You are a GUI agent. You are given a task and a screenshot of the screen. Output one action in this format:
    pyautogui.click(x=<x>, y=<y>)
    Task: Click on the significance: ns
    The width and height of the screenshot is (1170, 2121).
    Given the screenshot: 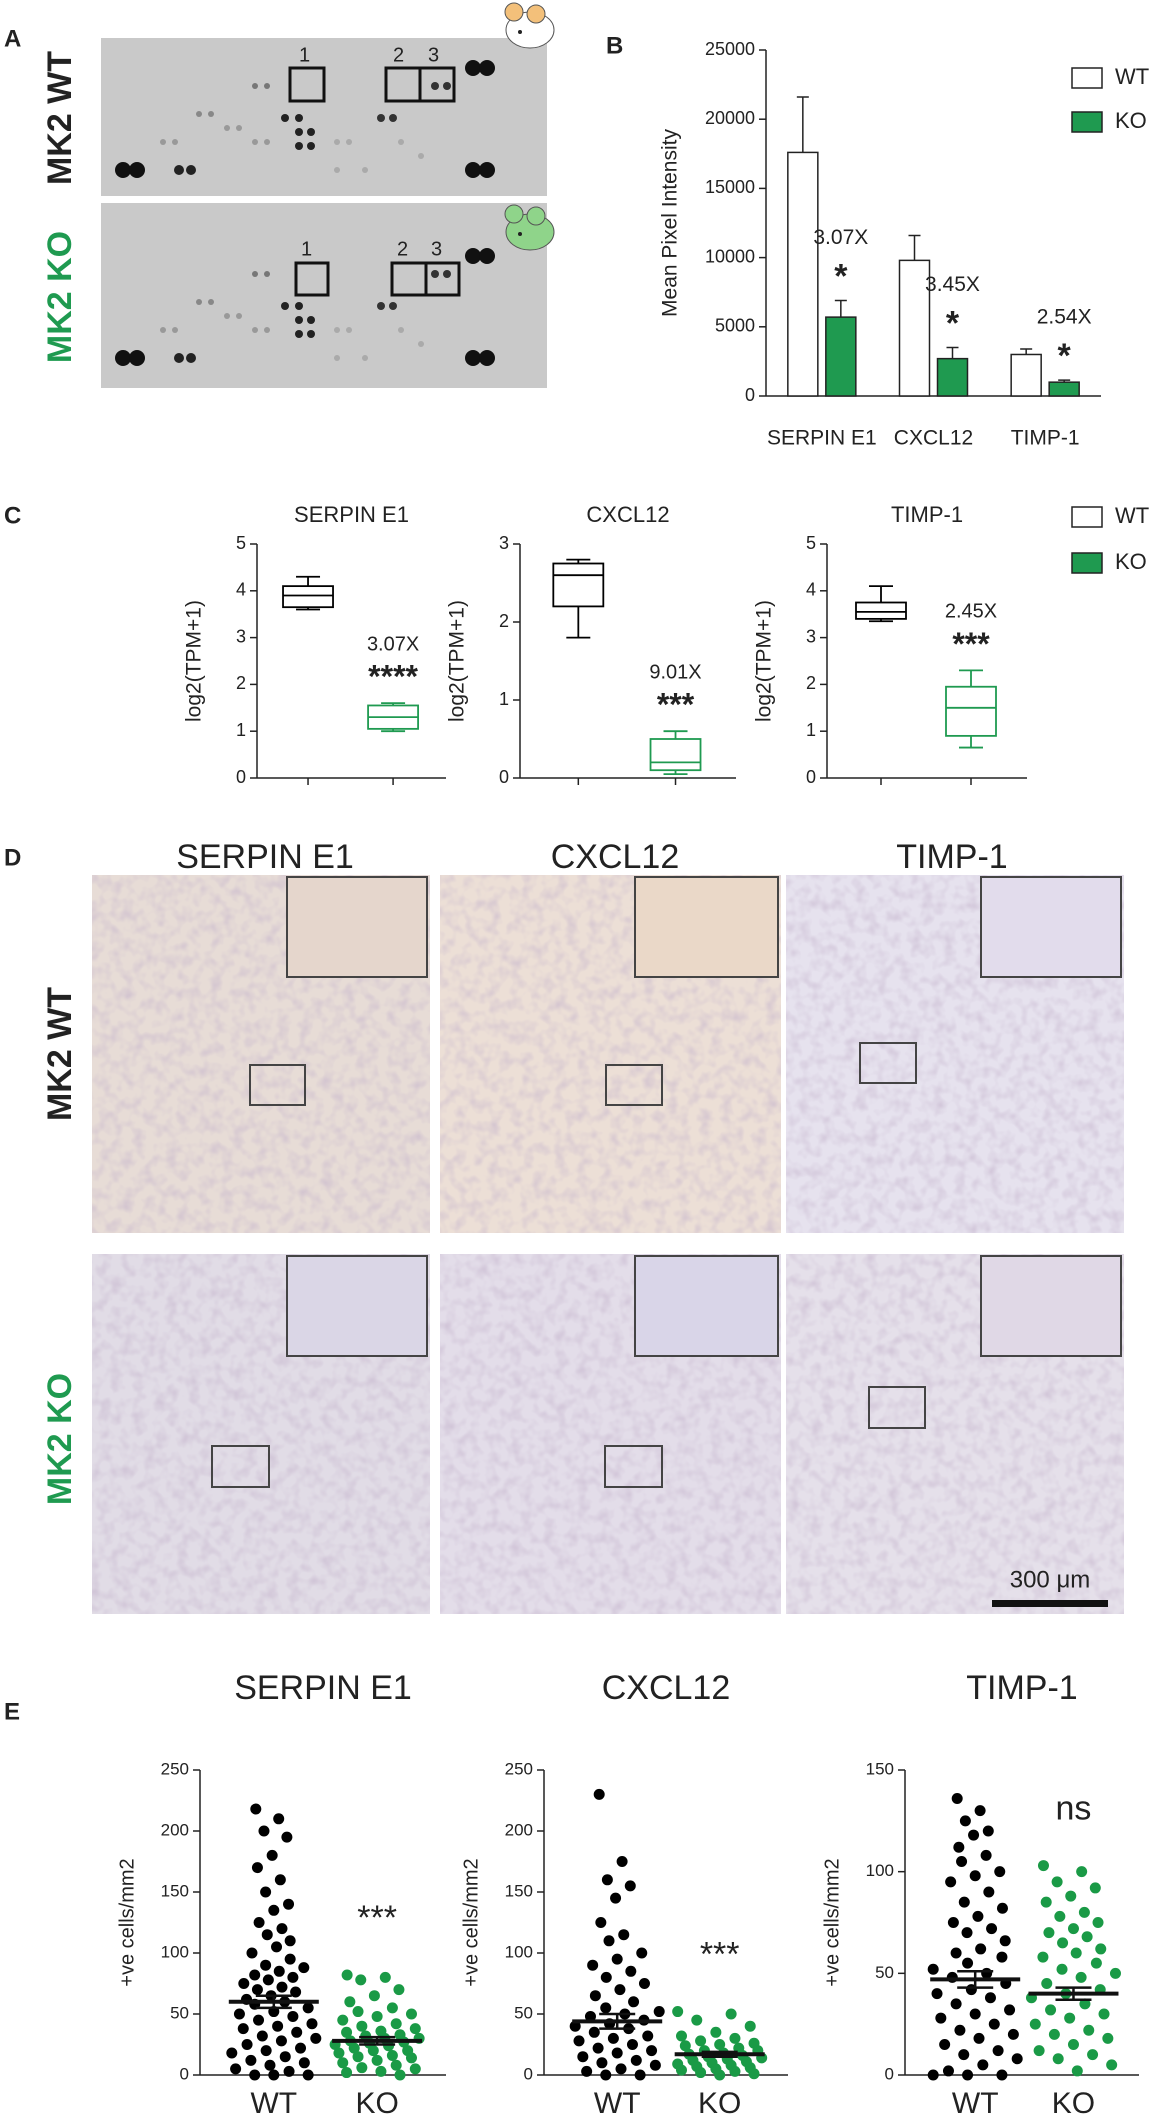 What is the action you would take?
    pyautogui.click(x=1074, y=1809)
    